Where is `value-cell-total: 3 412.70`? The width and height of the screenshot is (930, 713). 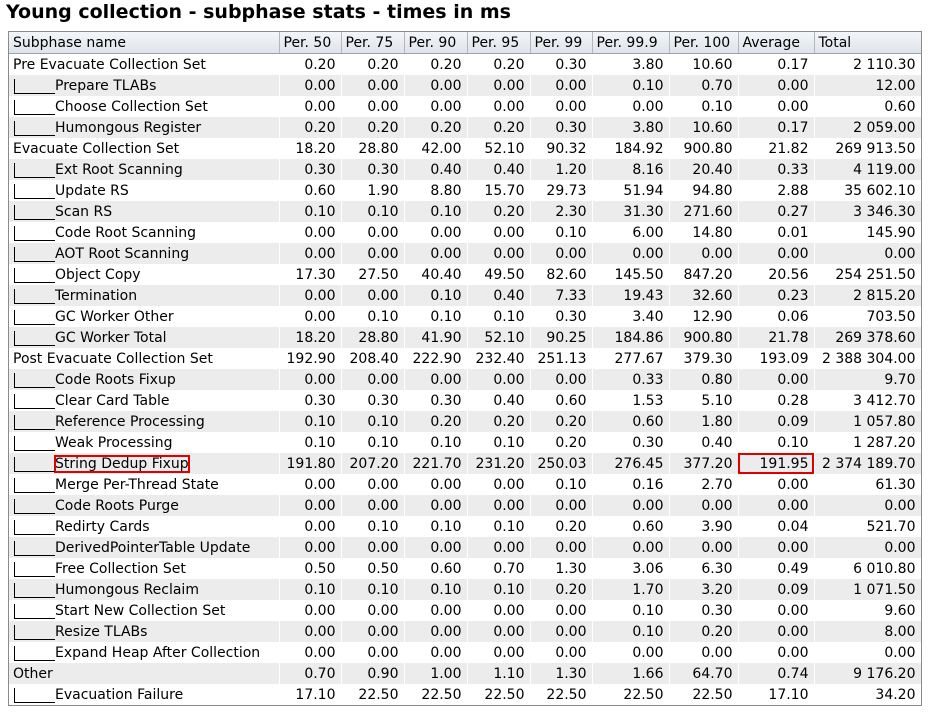
value-cell-total: 3 412.70 is located at coordinates (867, 400).